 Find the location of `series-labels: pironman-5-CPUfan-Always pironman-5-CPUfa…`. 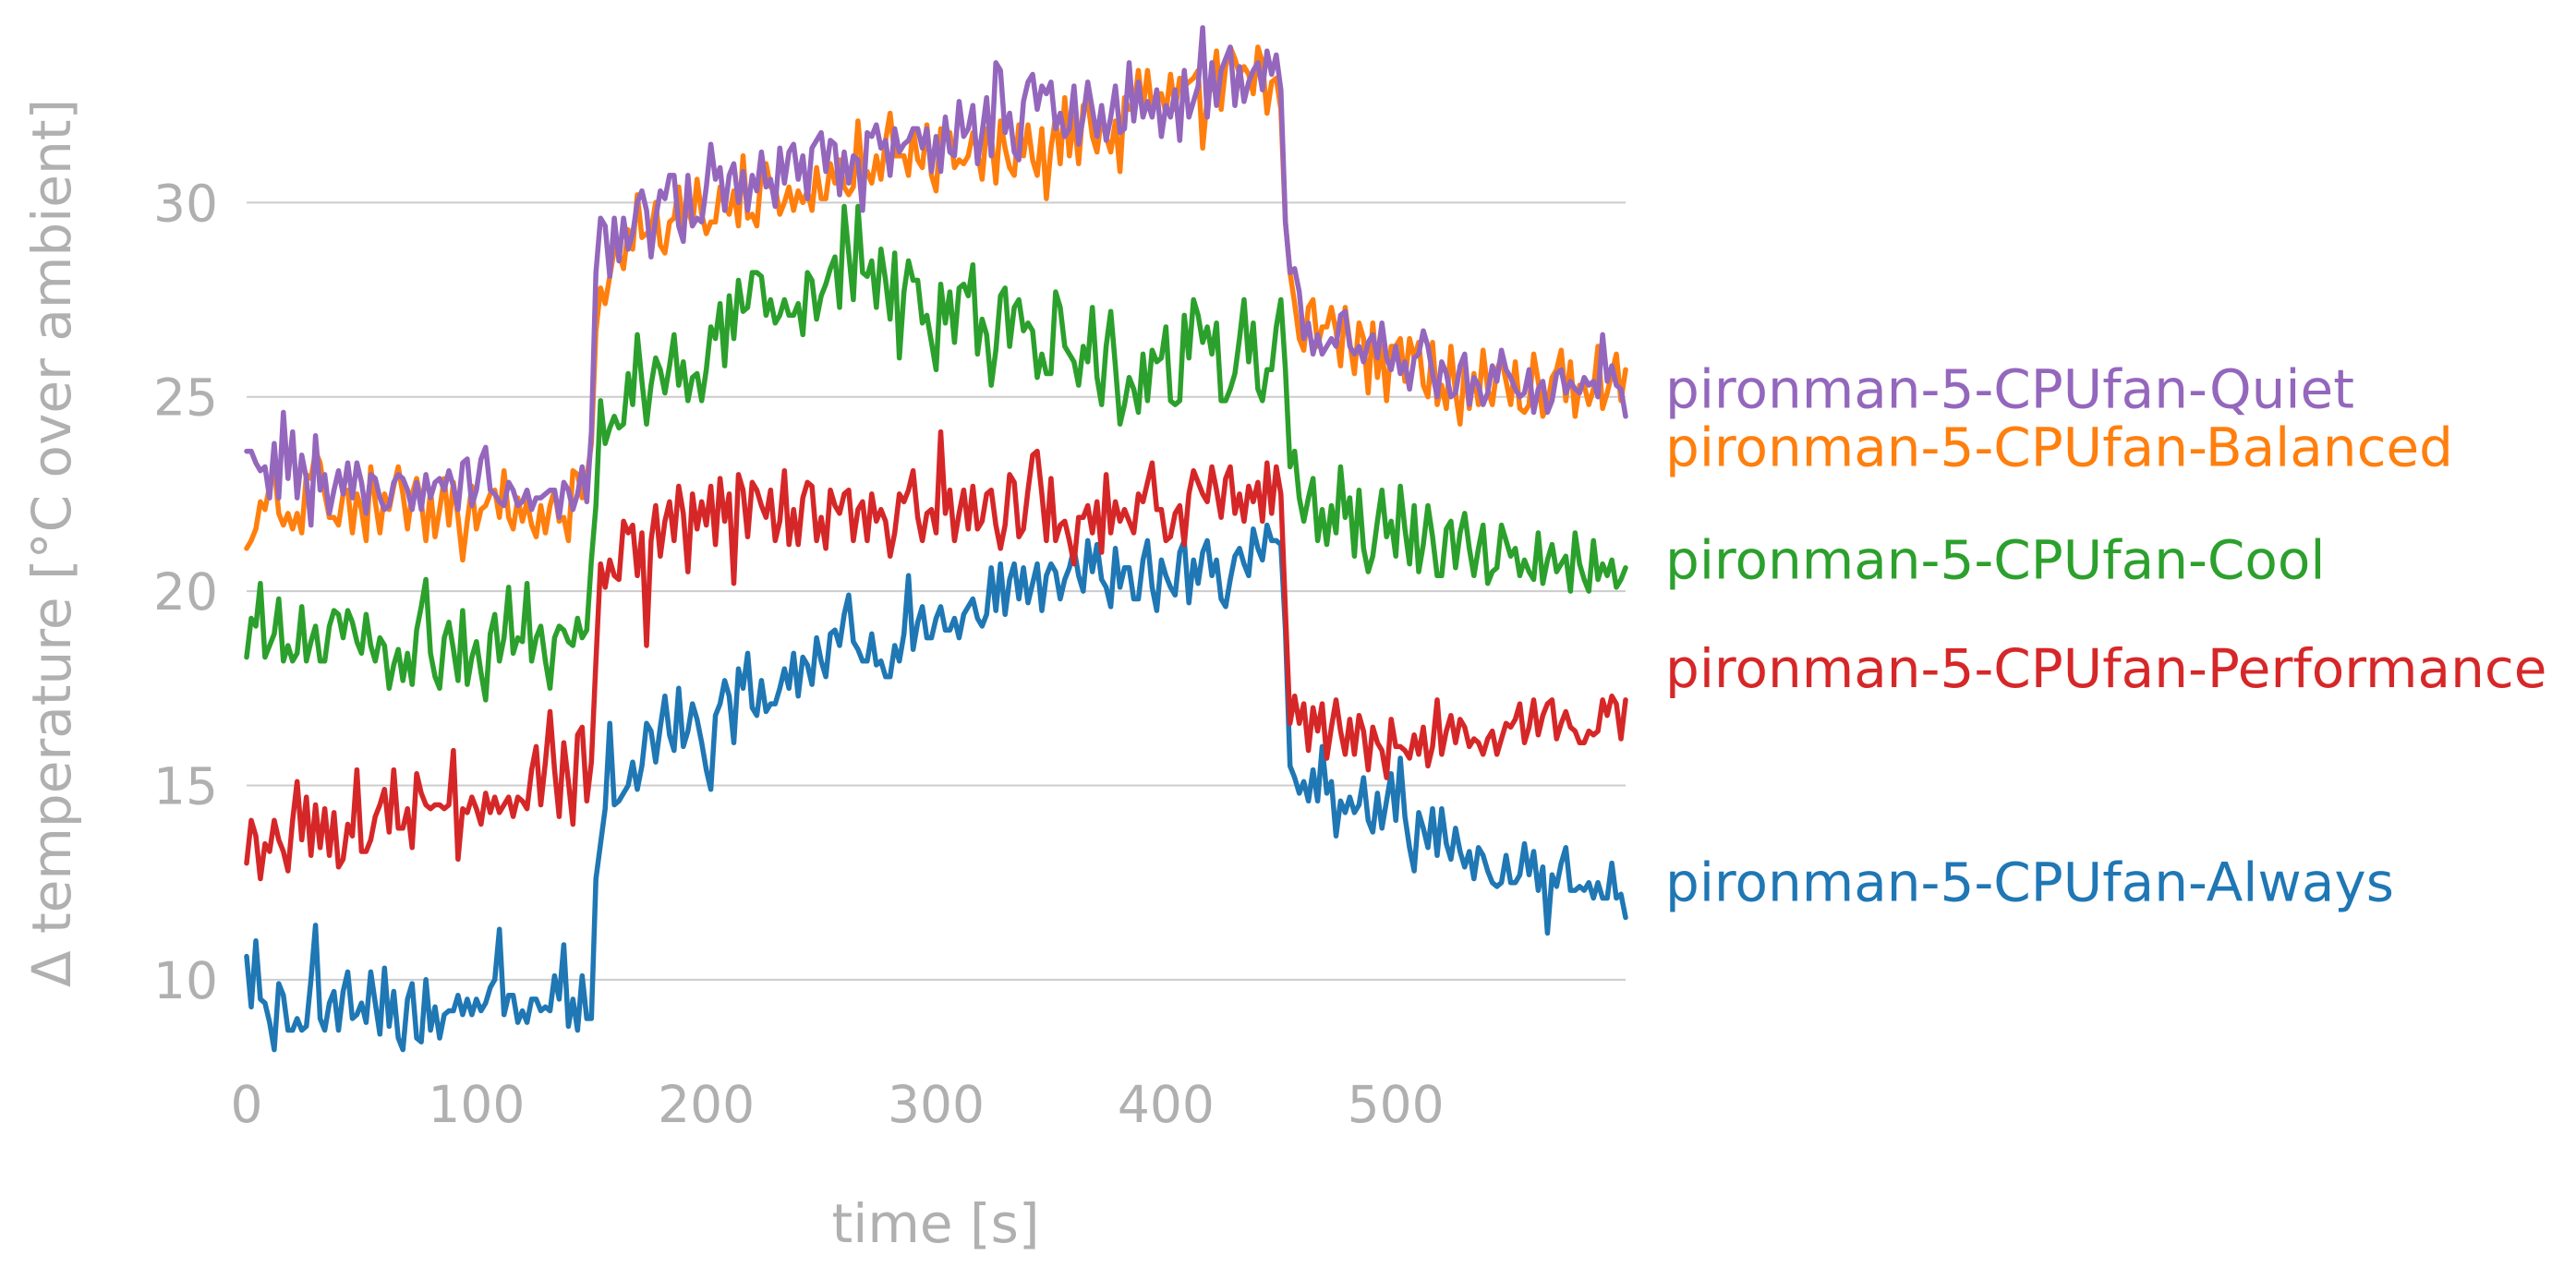

series-labels: pironman-5-CPUfan-Always pironman-5-CPUfa… is located at coordinates (2105, 635).